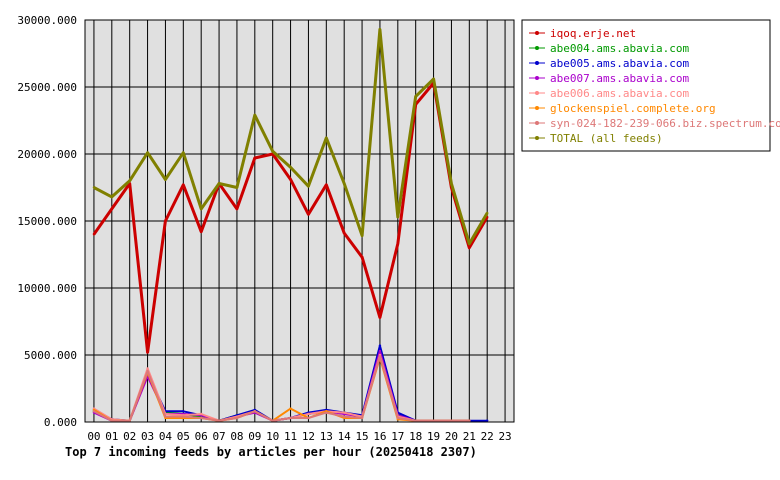 Image resolution: width=780 pixels, height=480 pixels. What do you see at coordinates (361, 436) in the screenshot?
I see `x-tick-label: 15` at bounding box center [361, 436].